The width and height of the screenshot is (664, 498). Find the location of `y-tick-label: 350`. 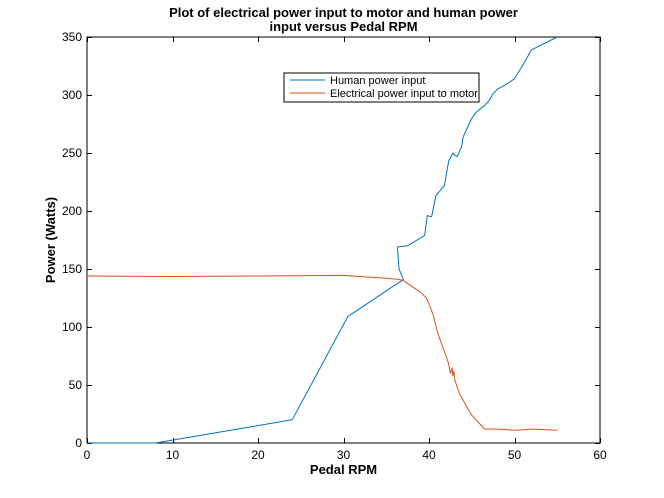

y-tick-label: 350 is located at coordinates (72, 37).